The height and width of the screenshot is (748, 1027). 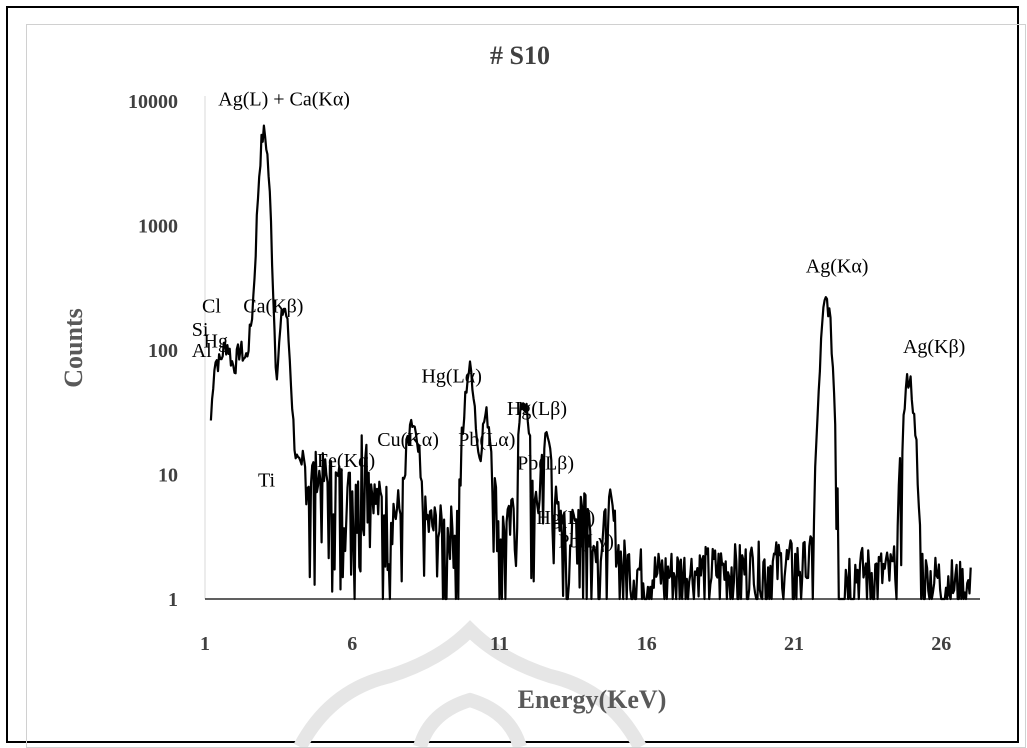 I want to click on peak-label: Ti, so click(x=267, y=481).